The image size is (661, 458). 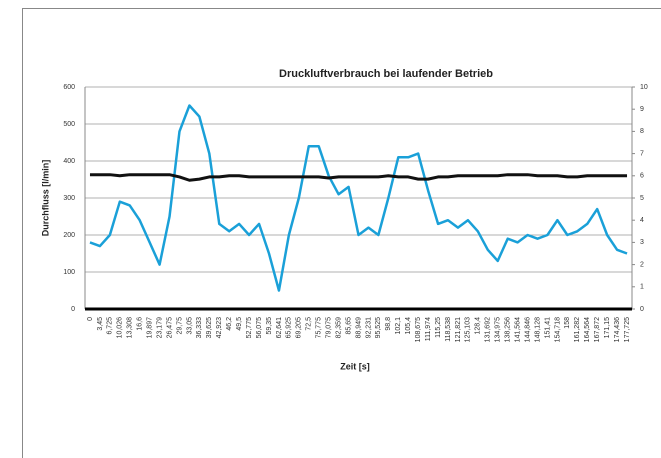 I want to click on y2-tick-label: 7, so click(x=642, y=153).